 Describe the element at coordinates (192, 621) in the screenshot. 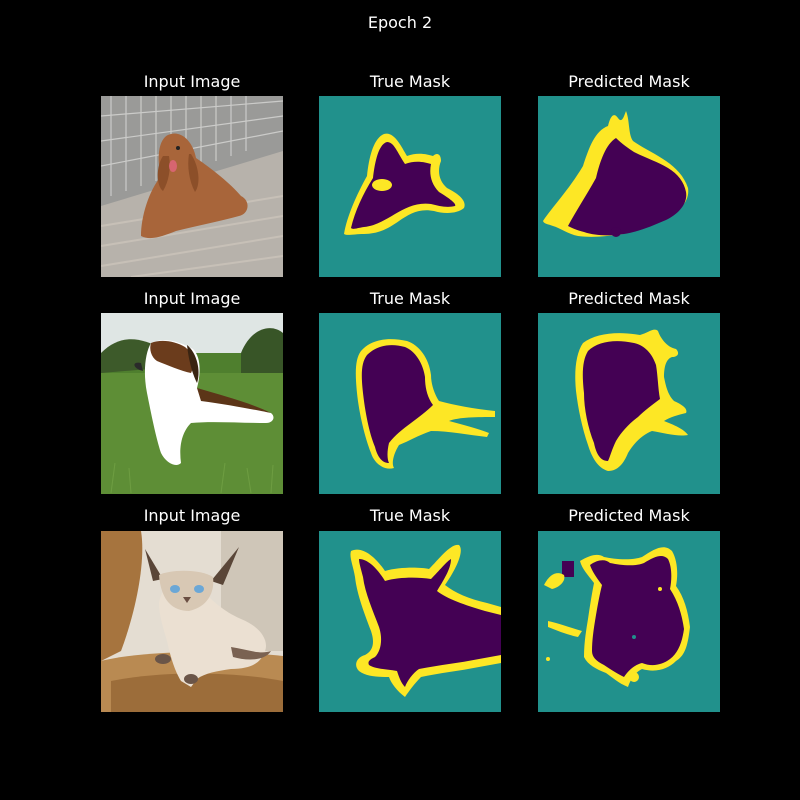

I see `row3-input-image` at that location.